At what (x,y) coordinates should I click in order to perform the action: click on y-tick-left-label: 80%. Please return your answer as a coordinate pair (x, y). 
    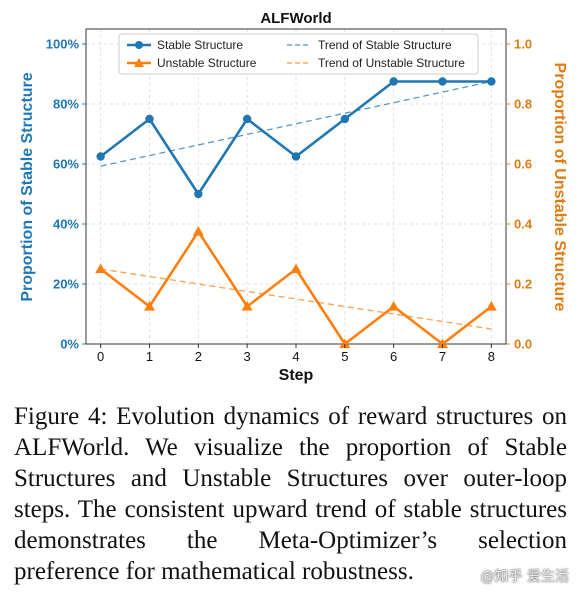
    Looking at the image, I should click on (66, 104).